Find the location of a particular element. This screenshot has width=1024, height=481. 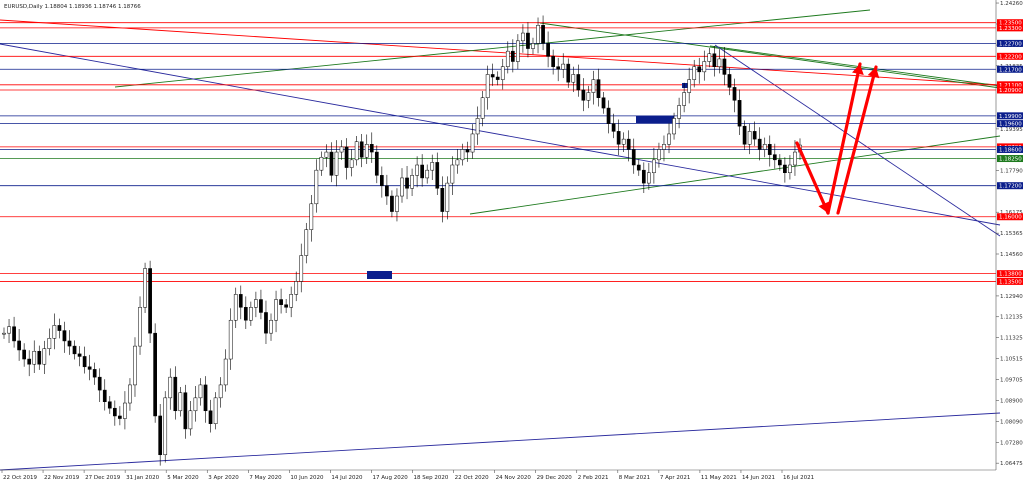

arrow-shaft is located at coordinates (812, 178).